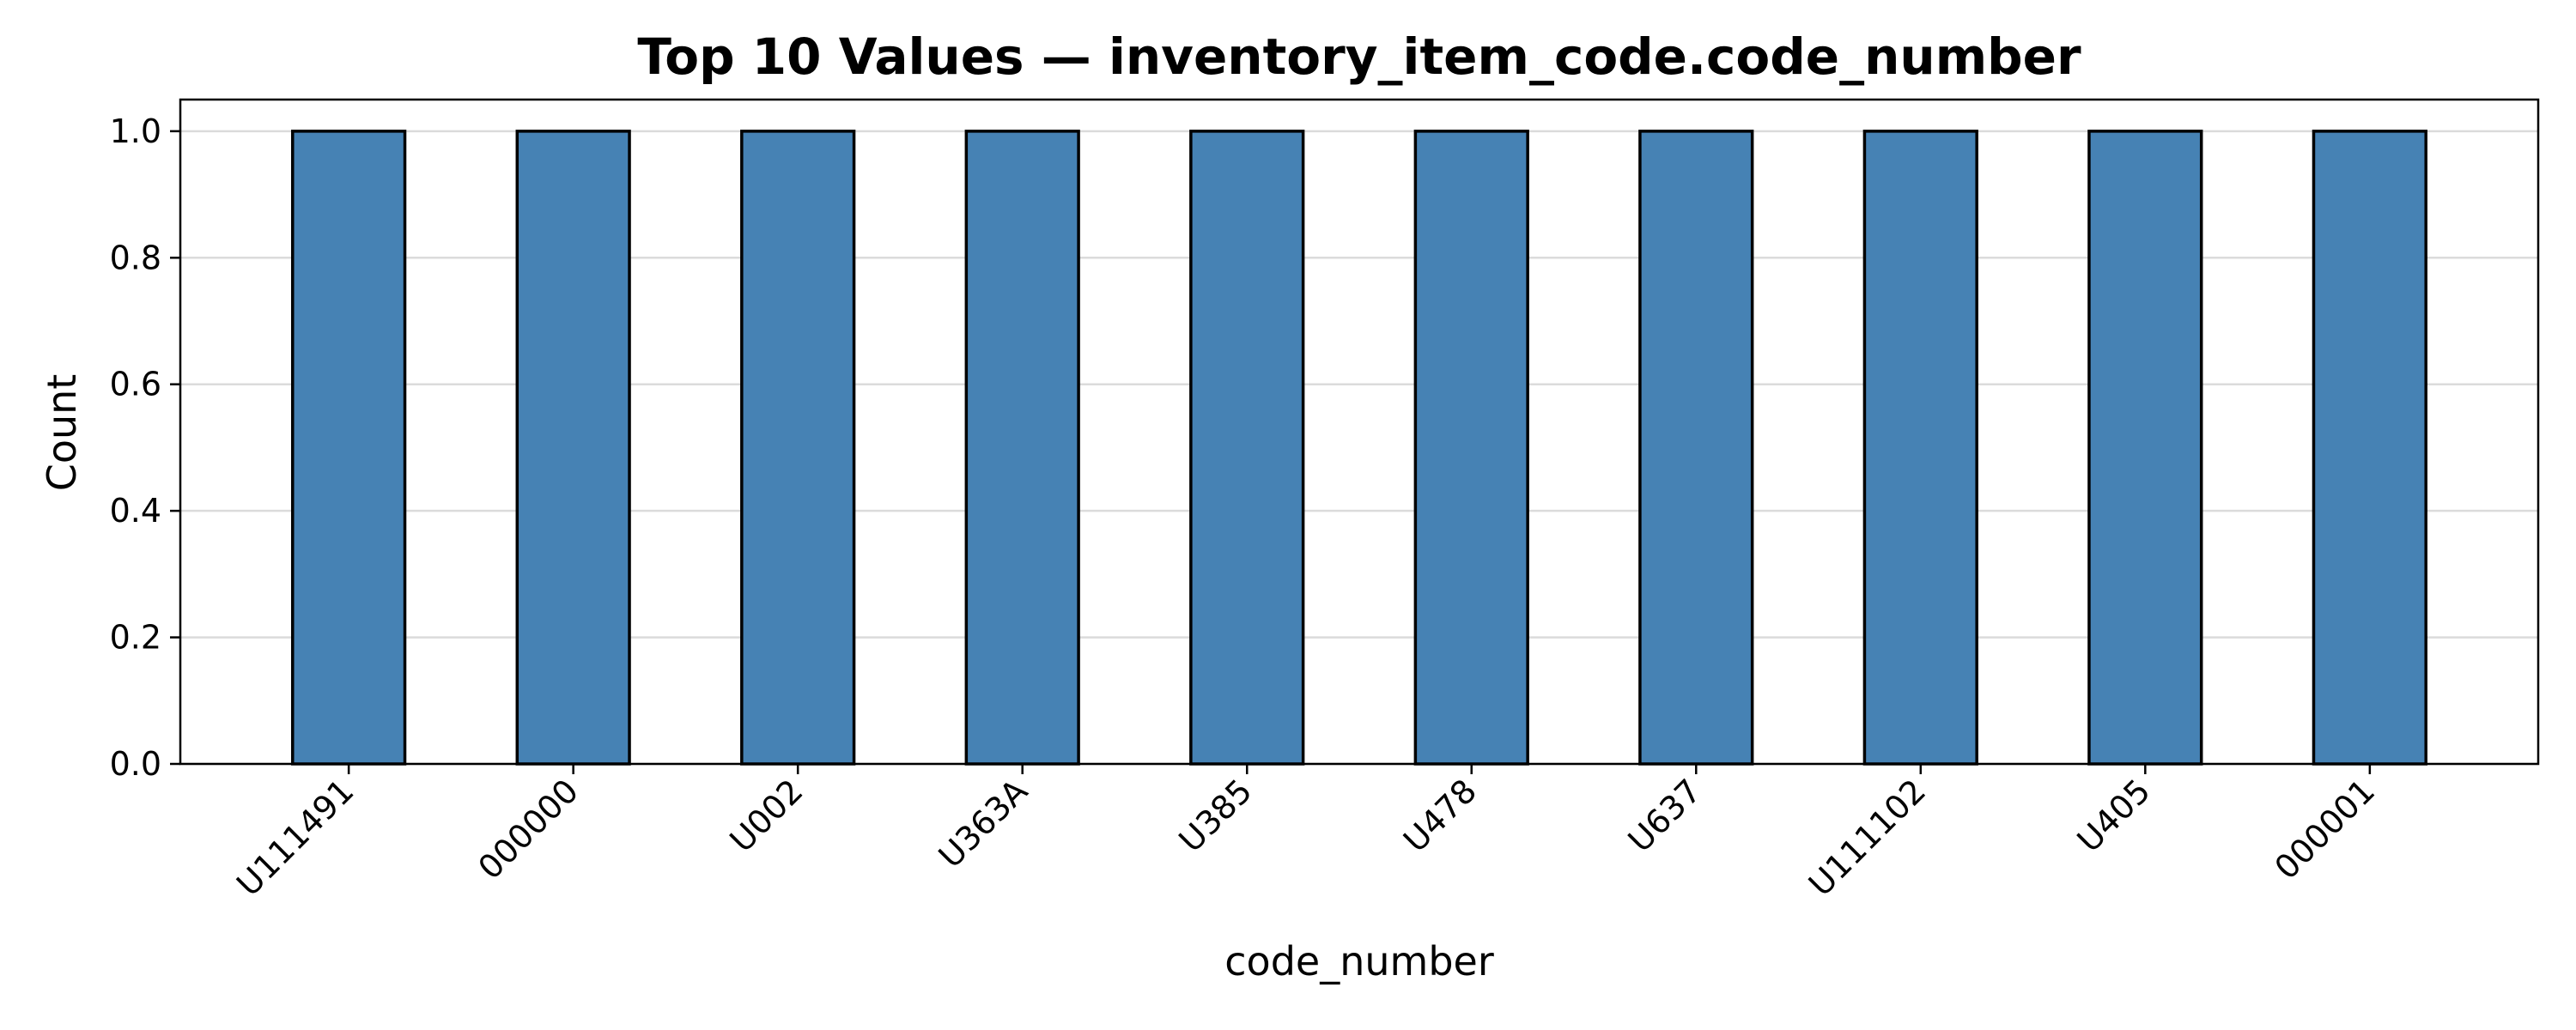 Image resolution: width=2576 pixels, height=1030 pixels. What do you see at coordinates (145, 447) in the screenshot?
I see `y-axis-ticks: 0.0 0.2 0.4 0.6 0.8 1.0` at bounding box center [145, 447].